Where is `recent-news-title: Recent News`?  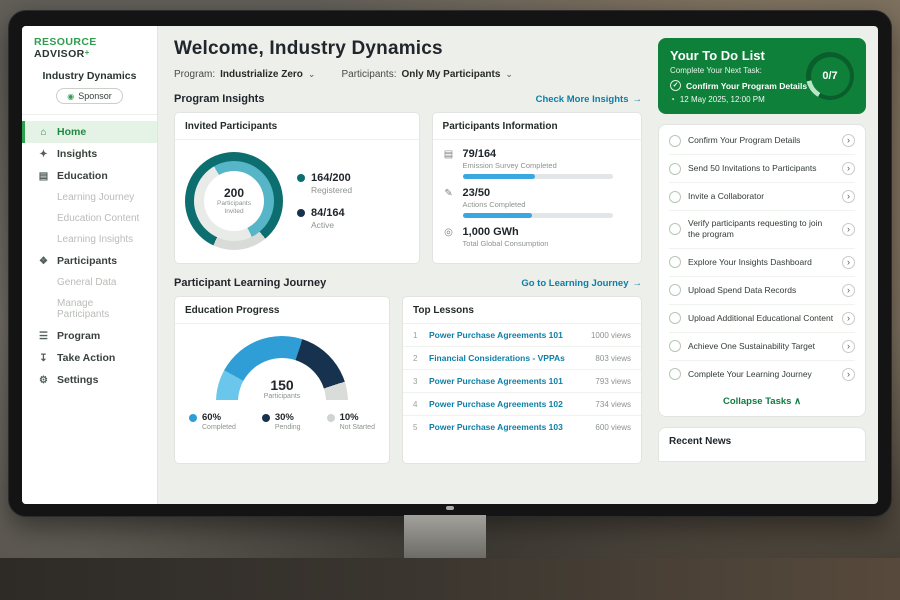 recent-news-title: Recent News is located at coordinates (700, 441).